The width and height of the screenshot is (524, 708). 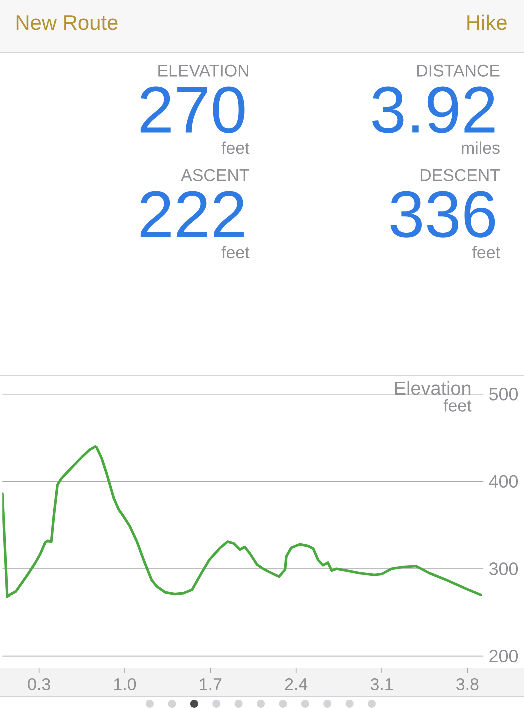 I want to click on text: Hike, so click(x=487, y=22).